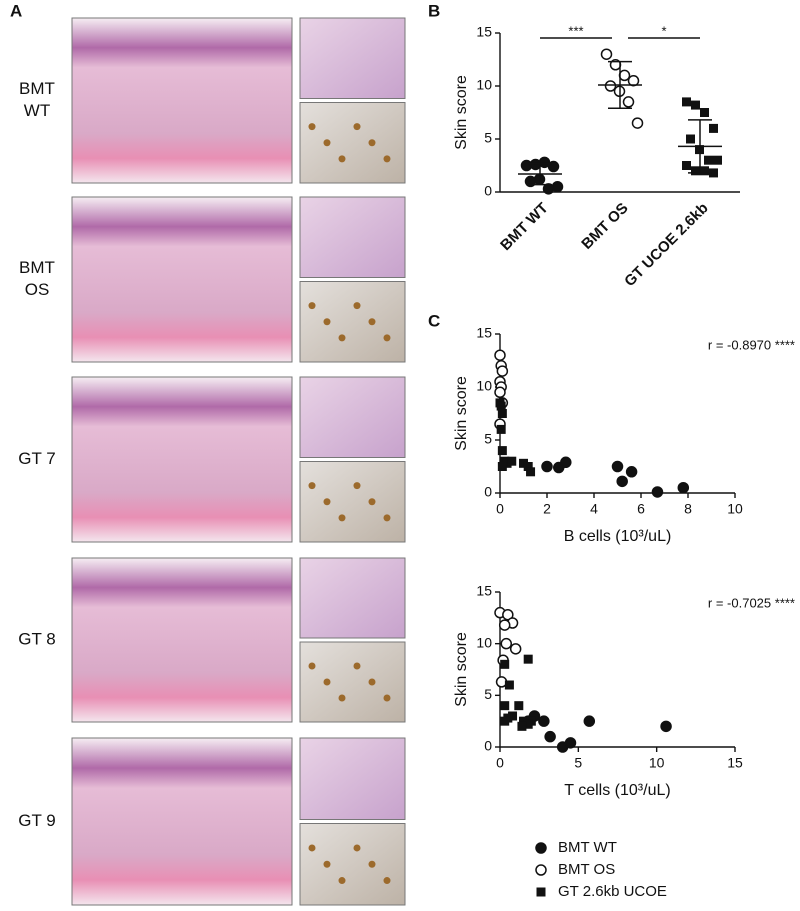 This screenshot has height=911, width=800. Describe the element at coordinates (524, 227) in the screenshot. I see `x-tick-label: BMT WT` at that location.